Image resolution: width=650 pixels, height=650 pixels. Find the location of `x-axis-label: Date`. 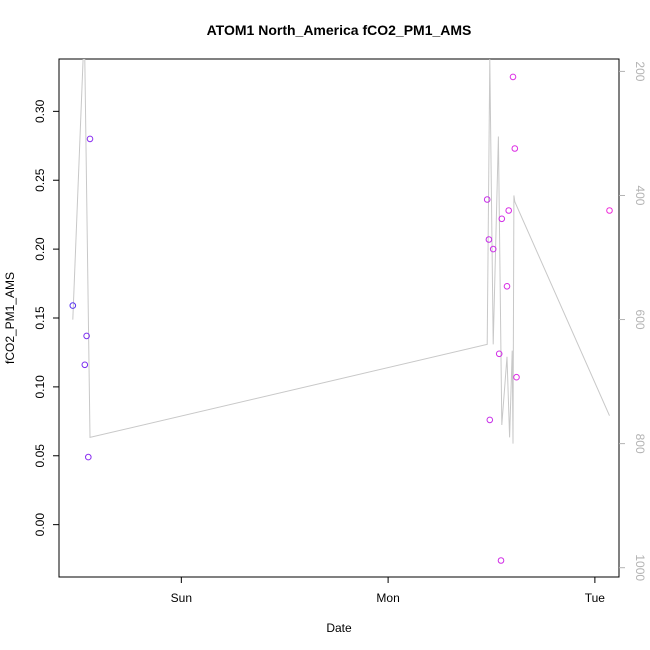

x-axis-label: Date is located at coordinates (339, 628).